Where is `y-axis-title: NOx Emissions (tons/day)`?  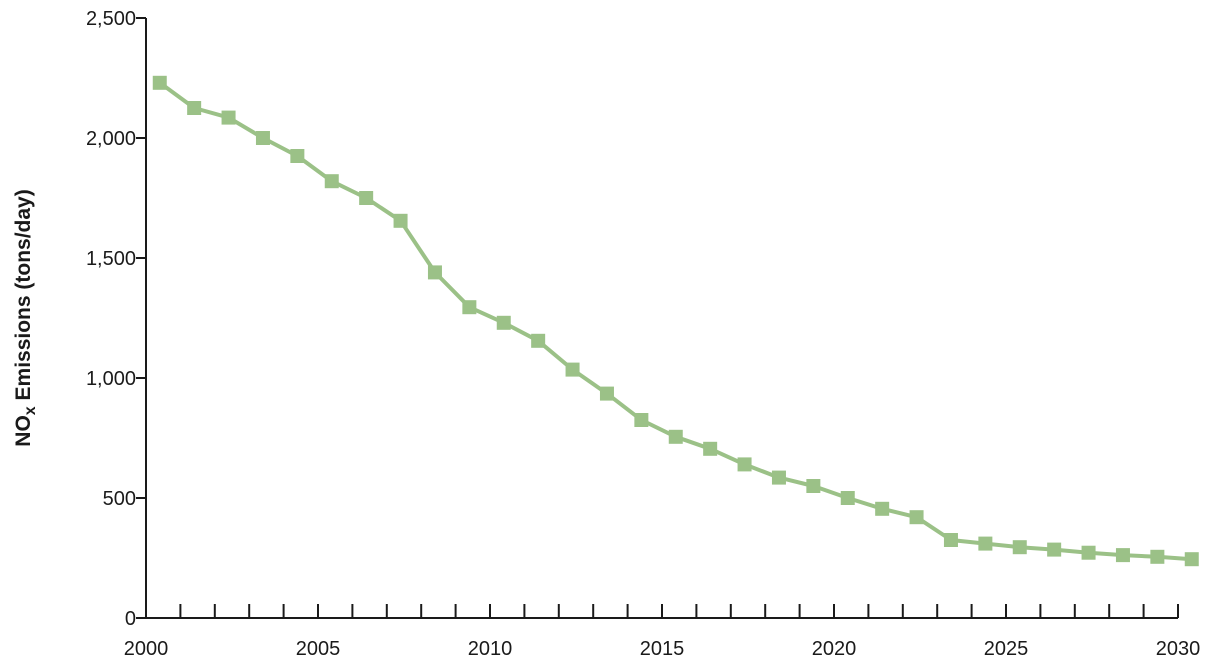 y-axis-title: NOx Emissions (tons/day) is located at coordinates (25, 317).